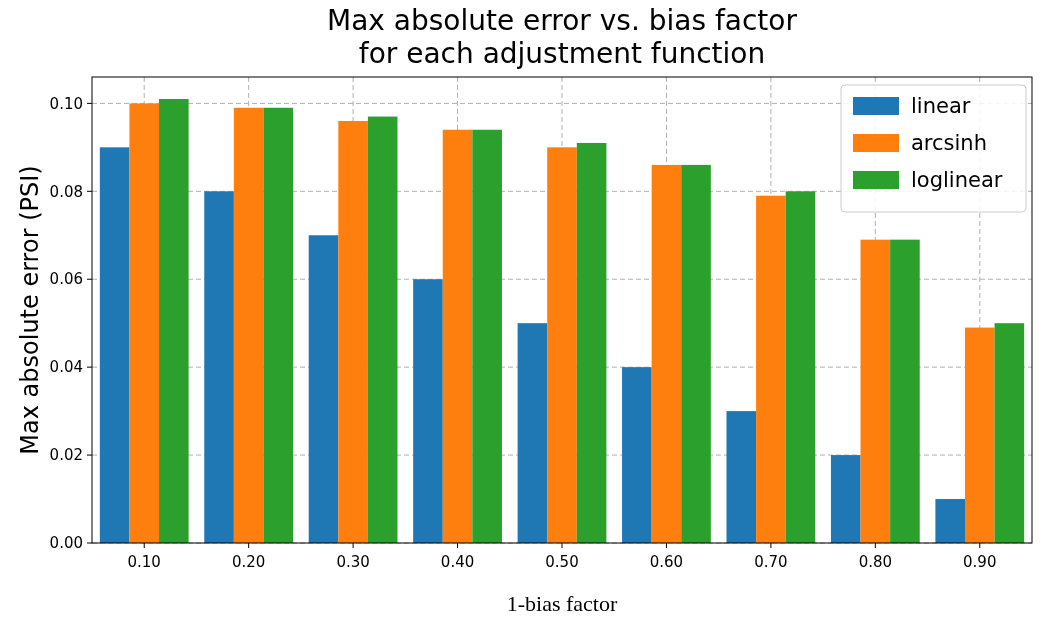 The image size is (1044, 617). What do you see at coordinates (30, 310) in the screenshot?
I see `y-axis-title: Max absolute error (PSI)` at bounding box center [30, 310].